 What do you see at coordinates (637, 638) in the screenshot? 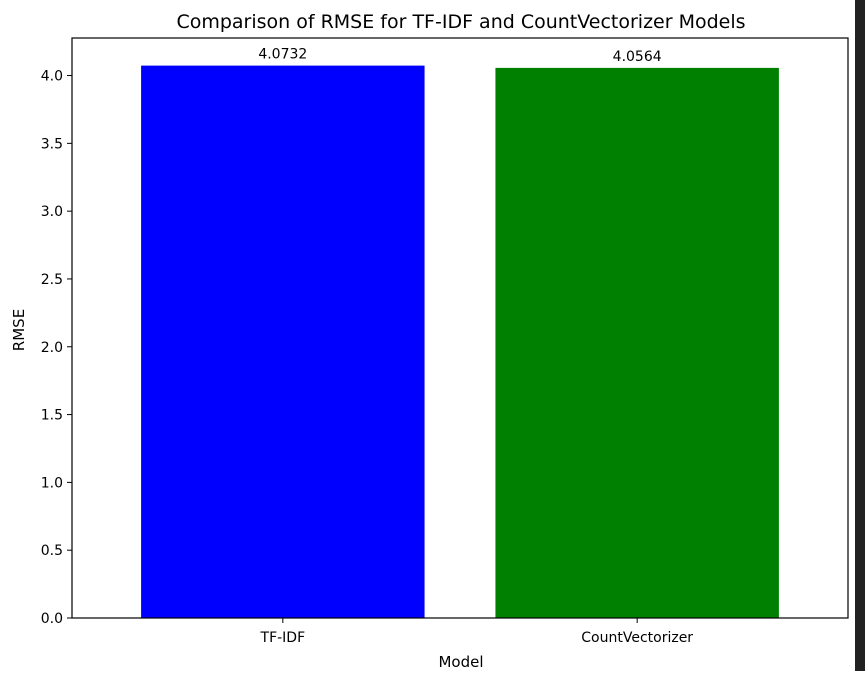
I see `x-tick-label: CountVectorizer` at bounding box center [637, 638].